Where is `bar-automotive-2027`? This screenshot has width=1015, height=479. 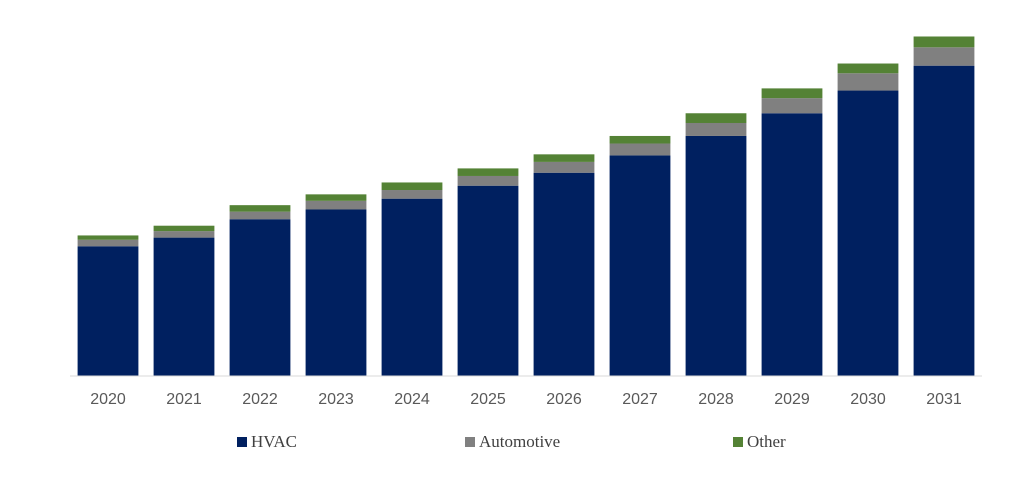
bar-automotive-2027 is located at coordinates (640, 149).